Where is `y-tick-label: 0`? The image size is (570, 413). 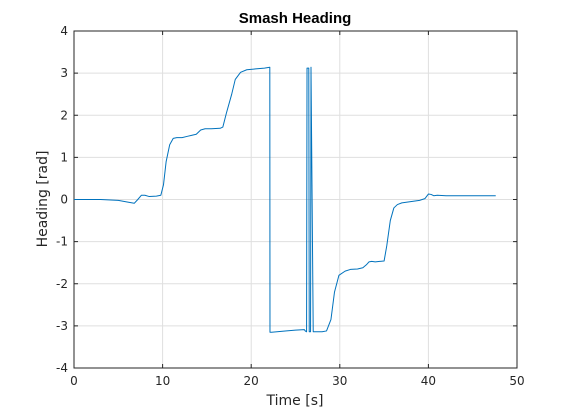
y-tick-label: 0 is located at coordinates (64, 200).